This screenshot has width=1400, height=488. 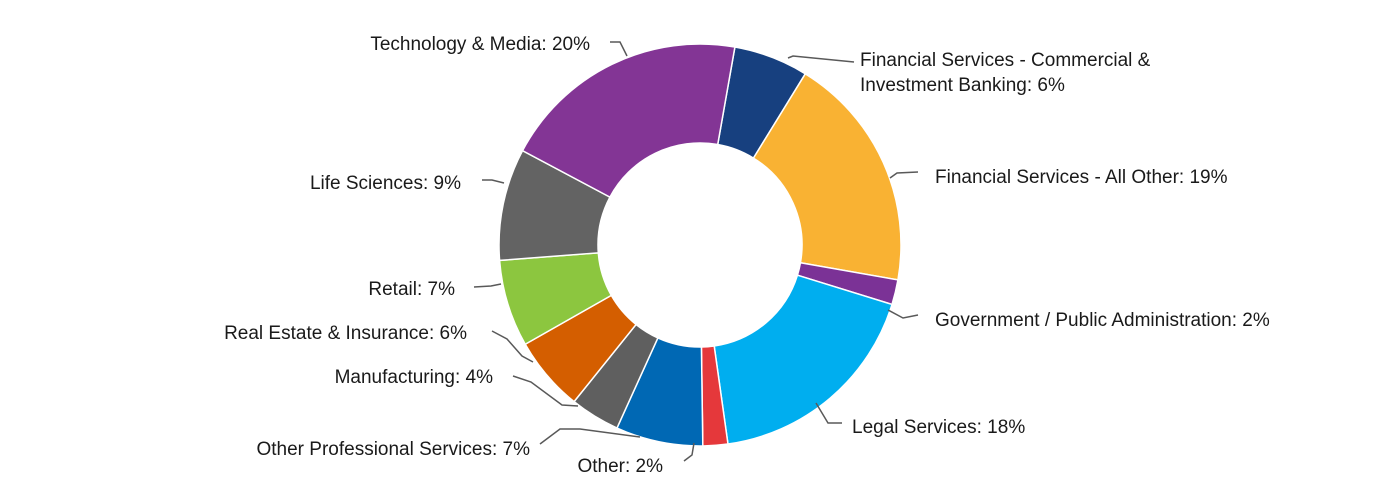 I want to click on data-label-other-professional-services: Other Professional Services: 7%, so click(x=393, y=449).